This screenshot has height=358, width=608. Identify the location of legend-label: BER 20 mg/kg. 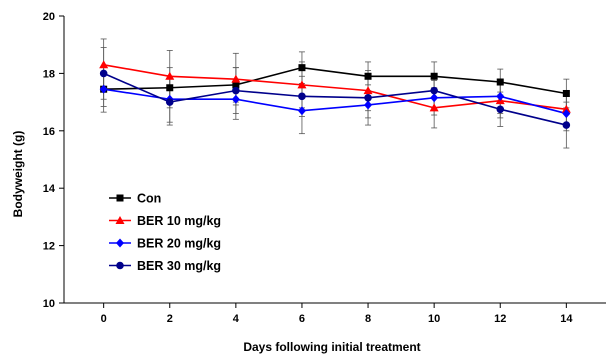
(179, 244).